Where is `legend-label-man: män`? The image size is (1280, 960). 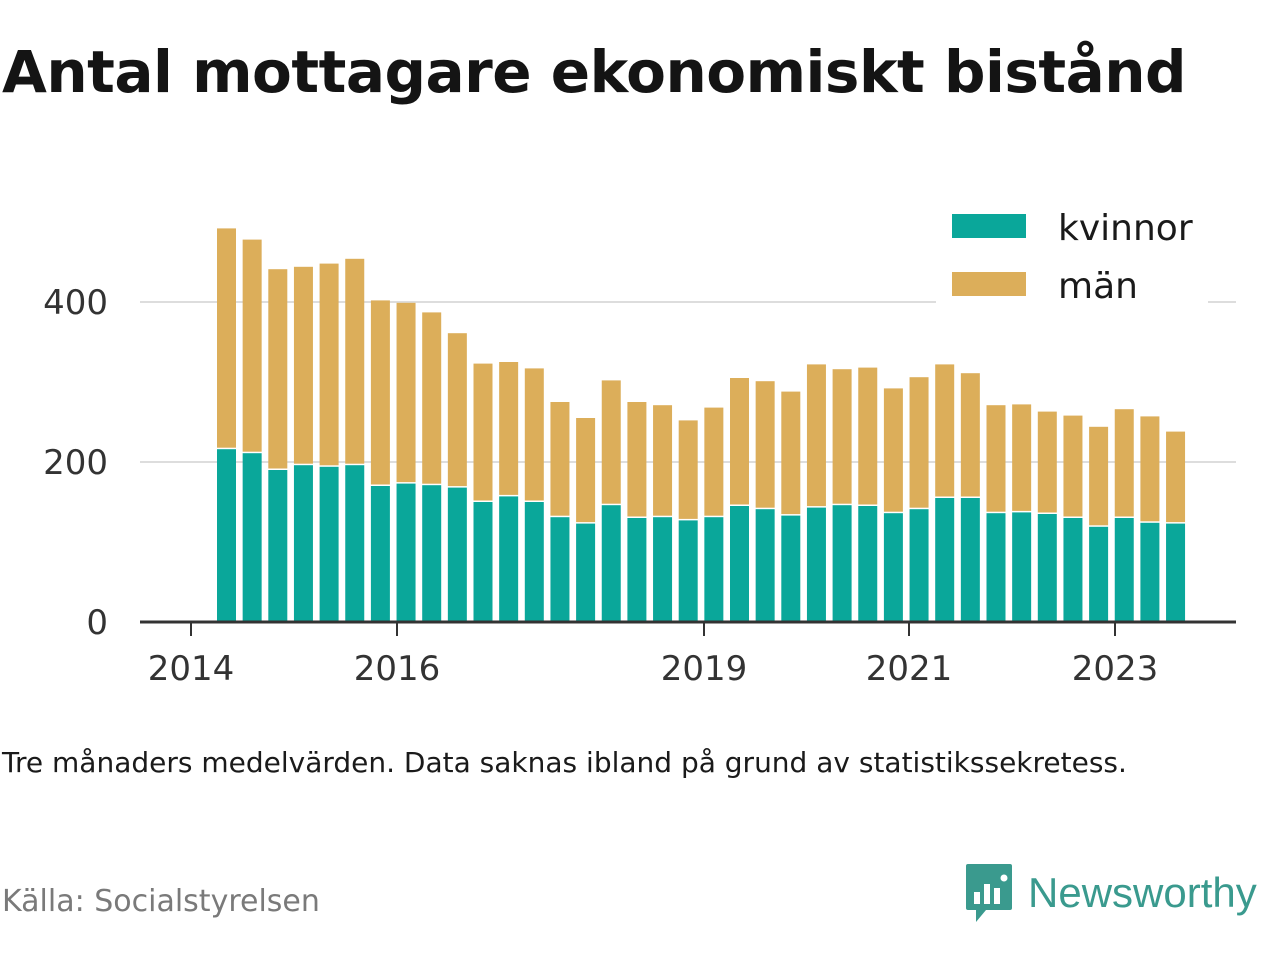 legend-label-man: män is located at coordinates (1098, 286).